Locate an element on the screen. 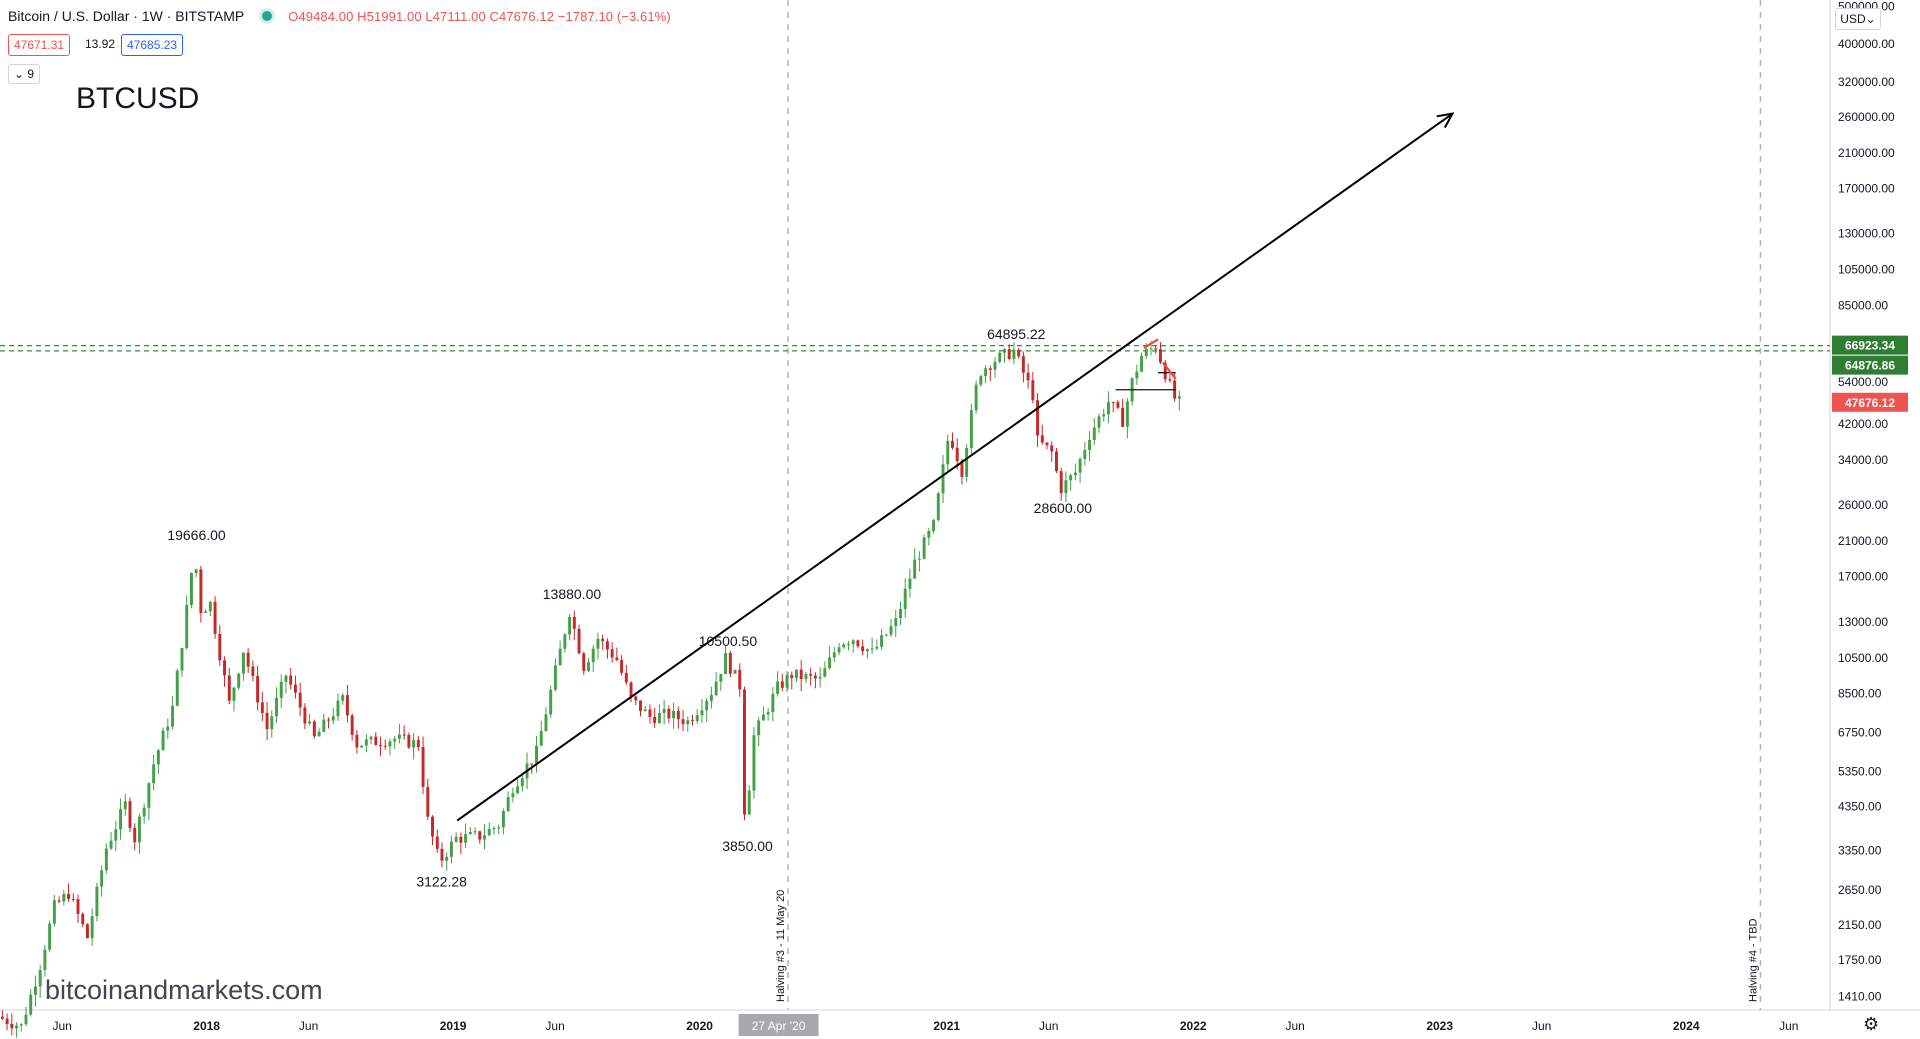 The image size is (1920, 1039). y-tick-label: 170000.00 is located at coordinates (1866, 188).